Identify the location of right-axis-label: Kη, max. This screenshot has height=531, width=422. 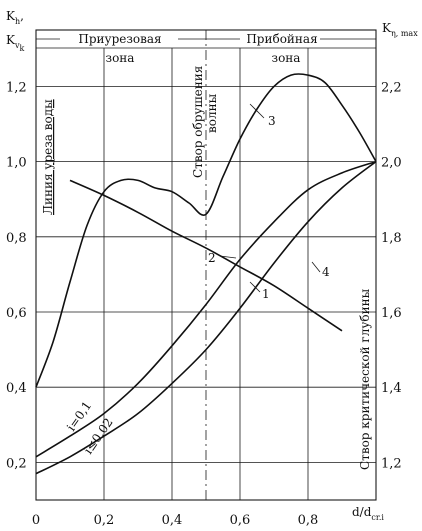
(400, 29).